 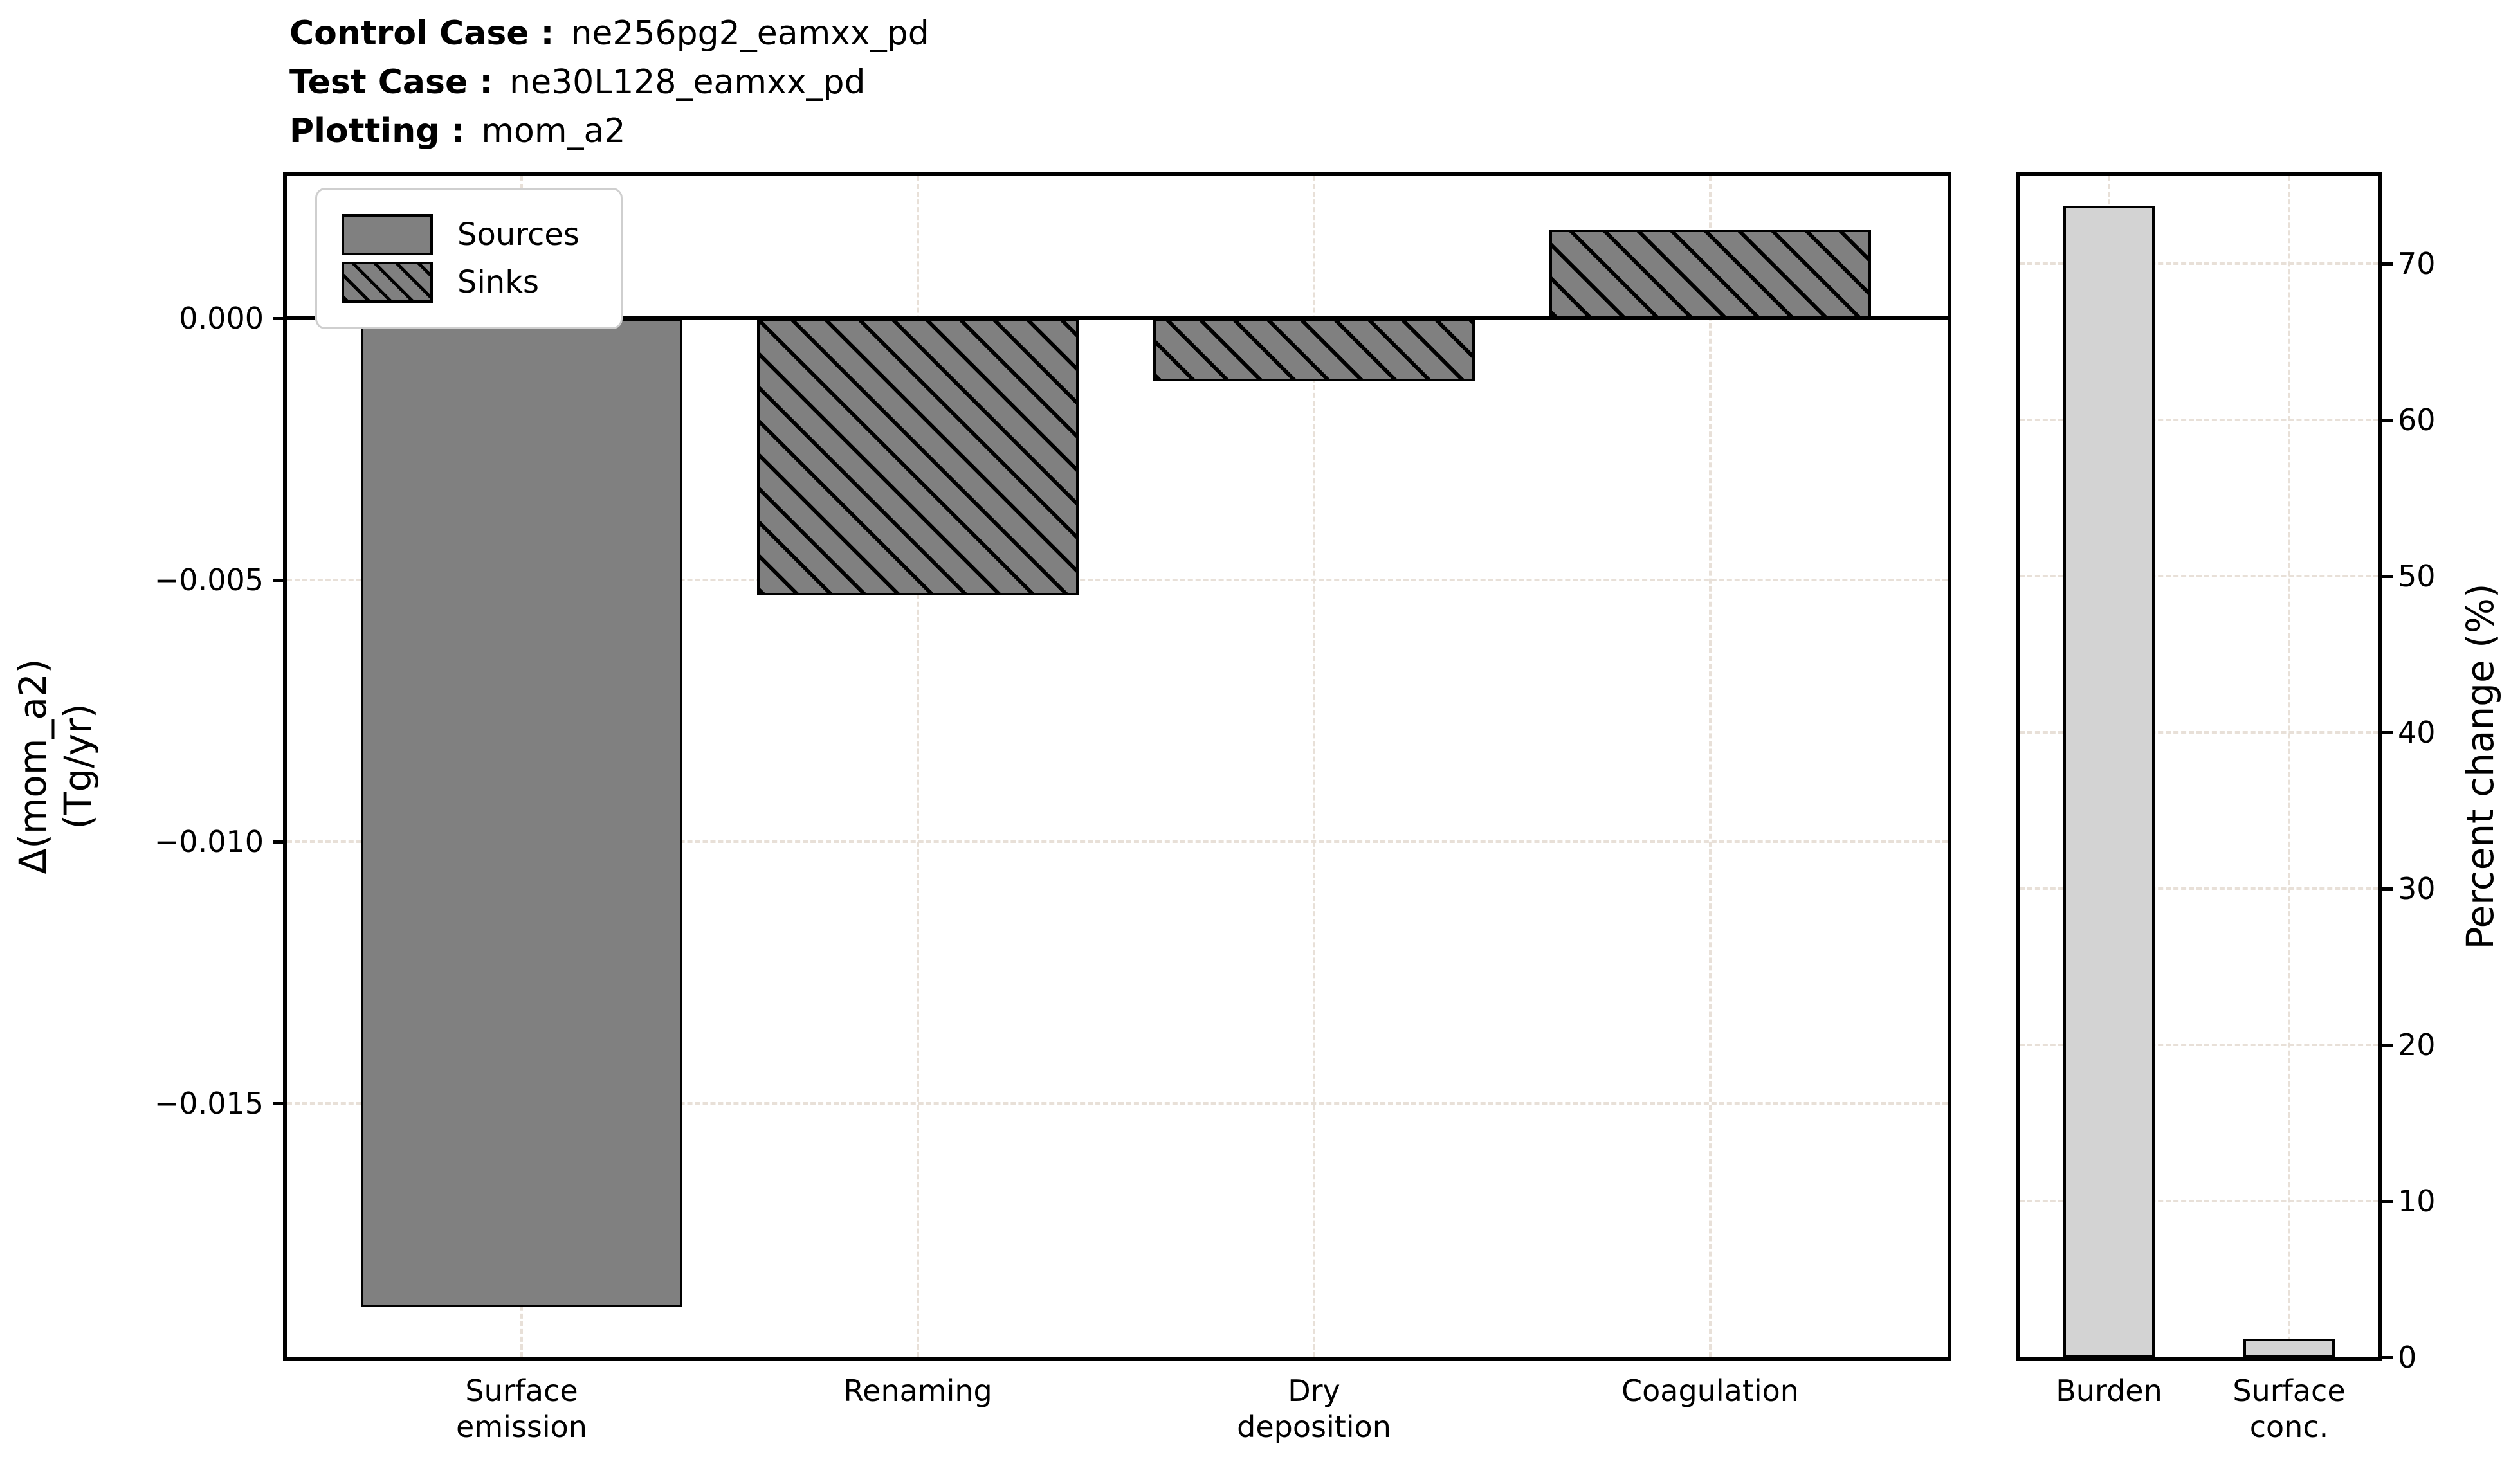 What do you see at coordinates (1710, 1390) in the screenshot?
I see `x-tick-label-coagulation: Coagulation` at bounding box center [1710, 1390].